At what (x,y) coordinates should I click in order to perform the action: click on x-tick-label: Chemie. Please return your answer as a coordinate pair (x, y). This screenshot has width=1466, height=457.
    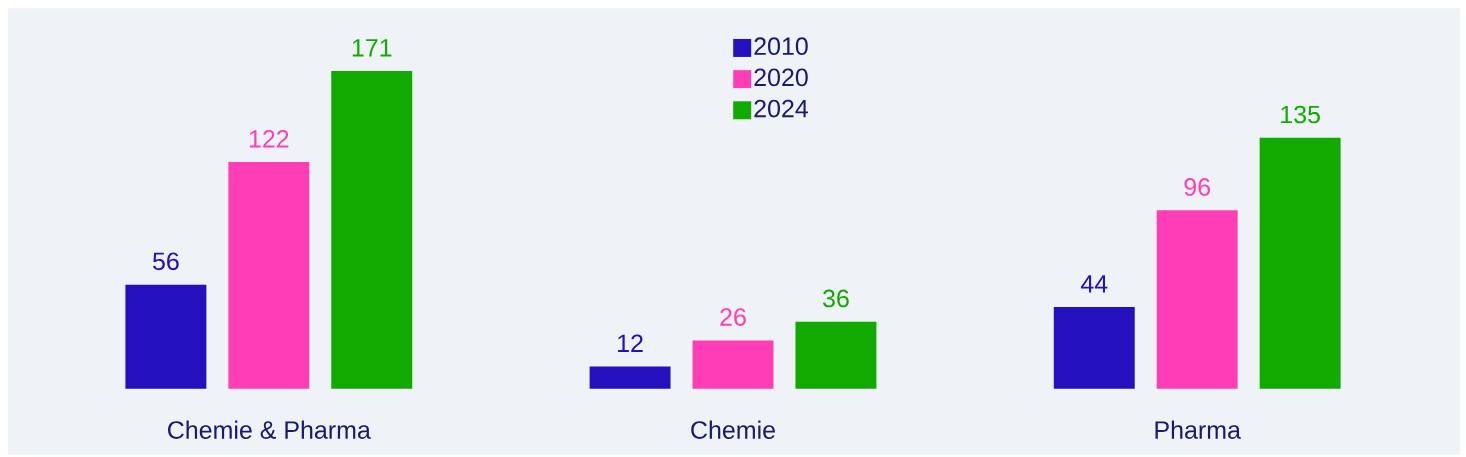
    Looking at the image, I should click on (733, 430).